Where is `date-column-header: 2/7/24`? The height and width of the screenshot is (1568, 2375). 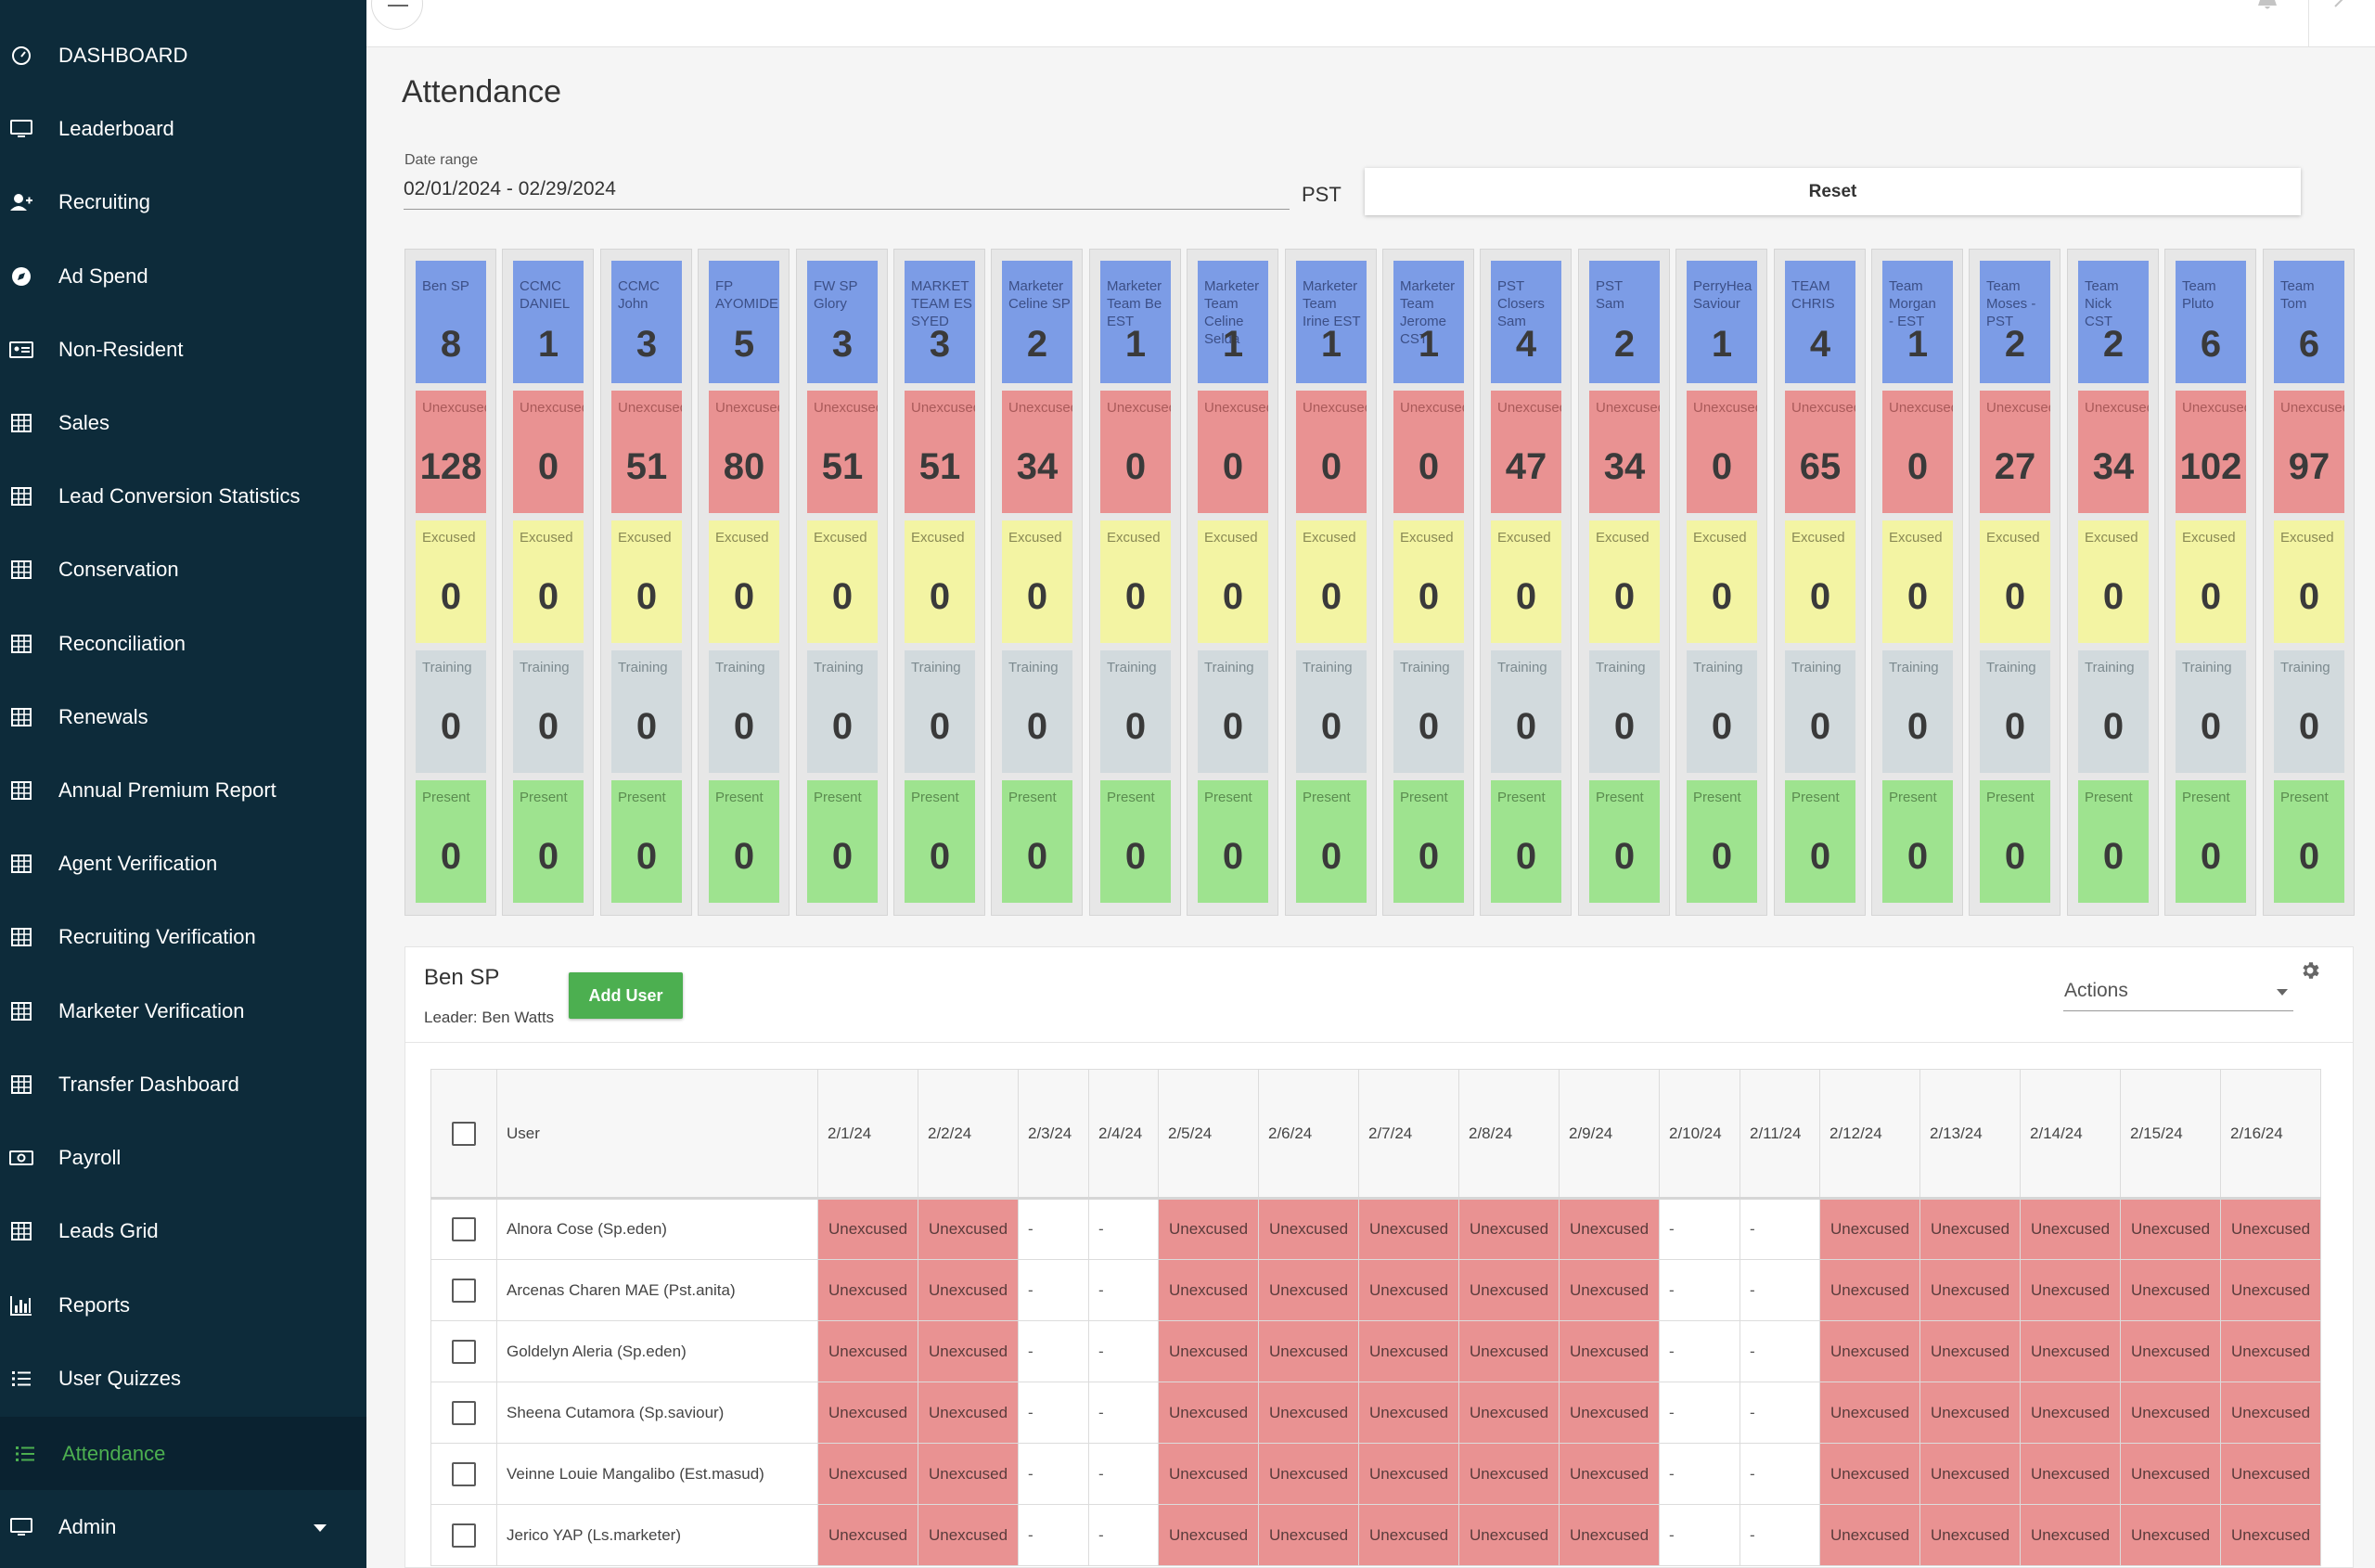
date-column-header: 2/7/24 is located at coordinates (1408, 1134).